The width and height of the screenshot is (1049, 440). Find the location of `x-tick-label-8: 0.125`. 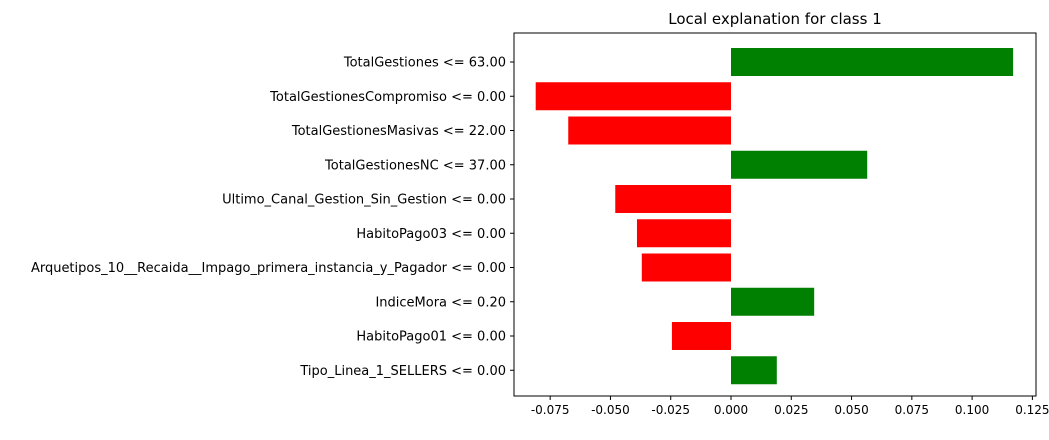

x-tick-label-8: 0.125 is located at coordinates (1032, 410).